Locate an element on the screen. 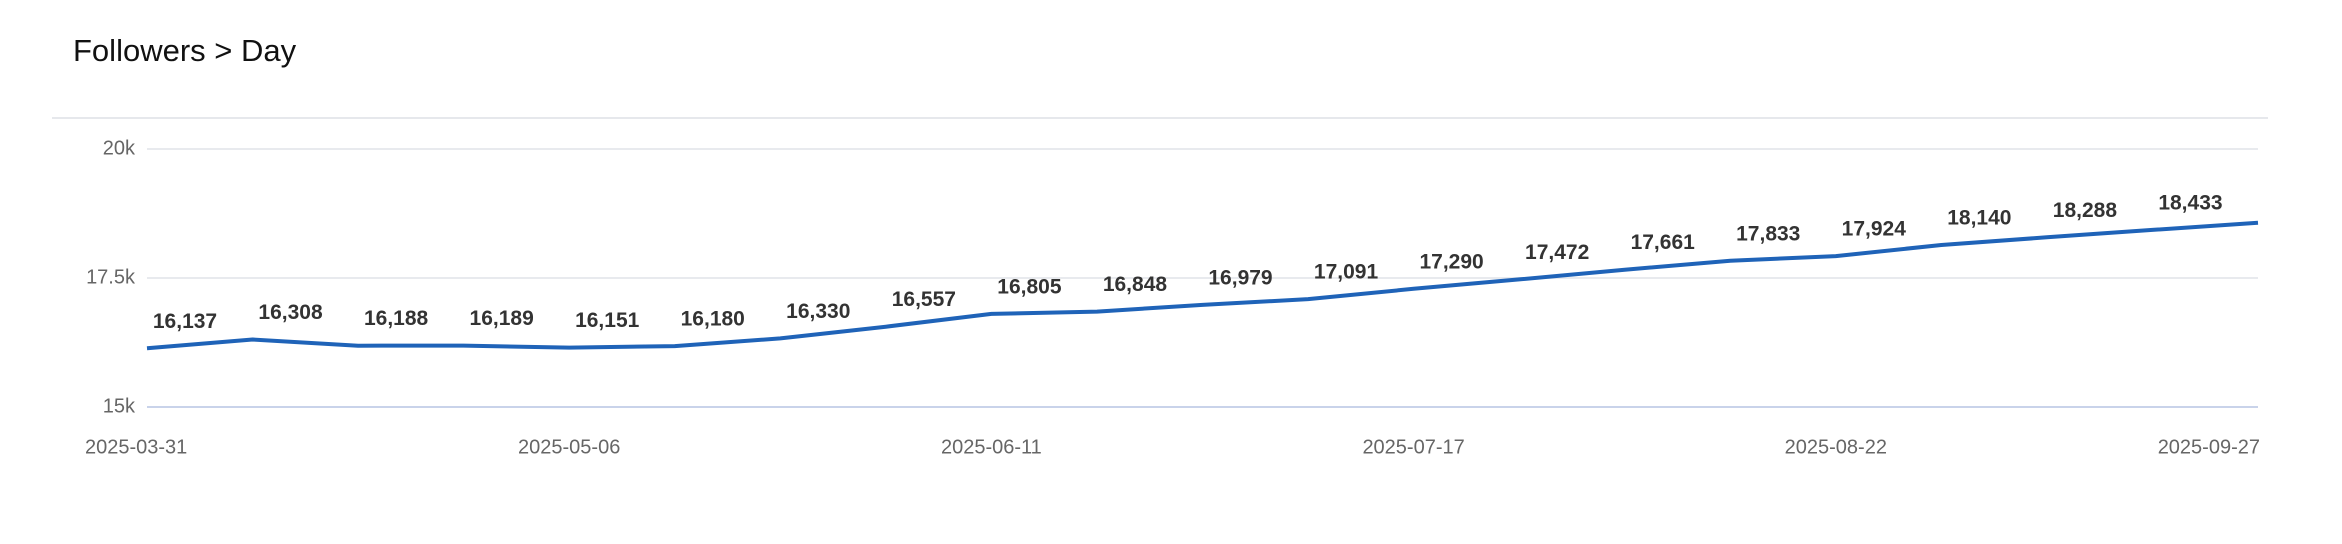 This screenshot has height=544, width=2342. data-label: 16,189 is located at coordinates (502, 318).